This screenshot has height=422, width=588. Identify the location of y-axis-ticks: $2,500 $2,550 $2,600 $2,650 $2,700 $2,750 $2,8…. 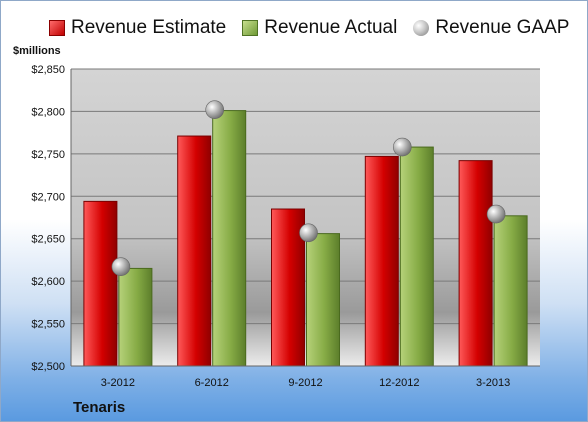
(48, 218).